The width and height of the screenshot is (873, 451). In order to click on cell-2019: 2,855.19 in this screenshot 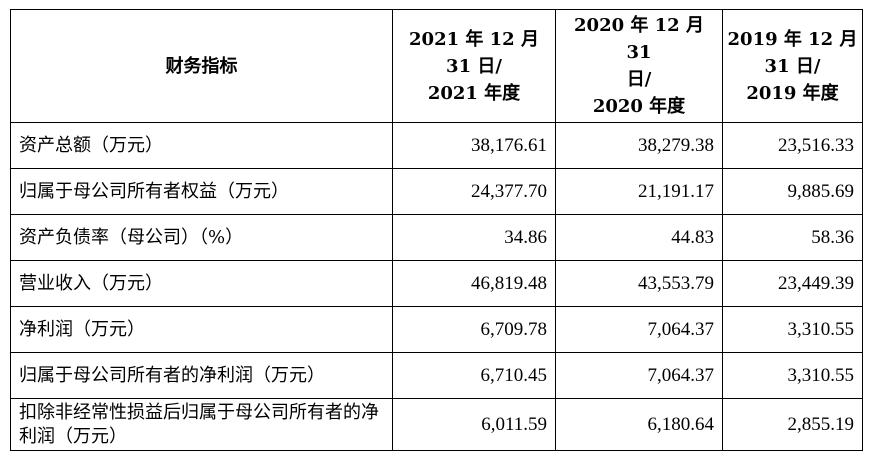, I will do `click(792, 424)`.